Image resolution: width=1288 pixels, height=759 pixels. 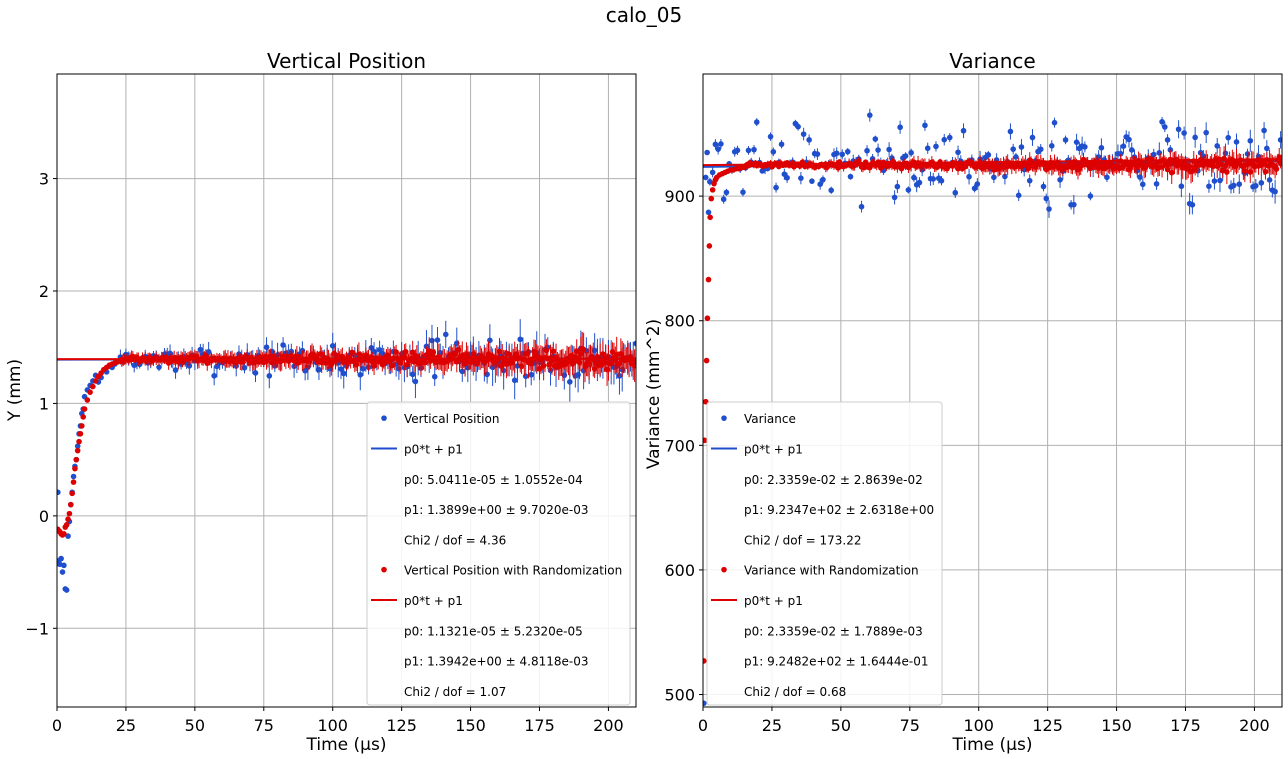 I want to click on x-tick-label: 200, so click(x=1254, y=725).